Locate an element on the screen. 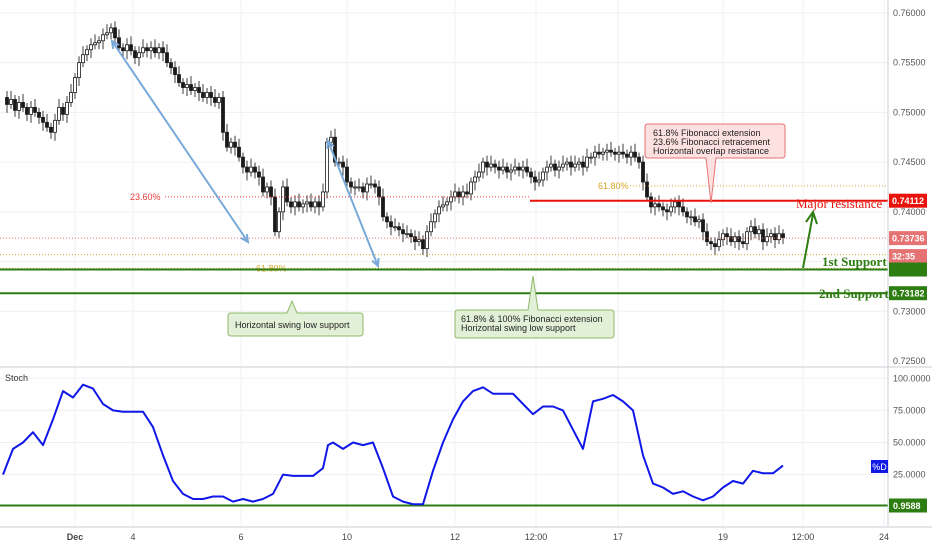 The image size is (932, 550). series-badge-label: %D is located at coordinates (879, 467).